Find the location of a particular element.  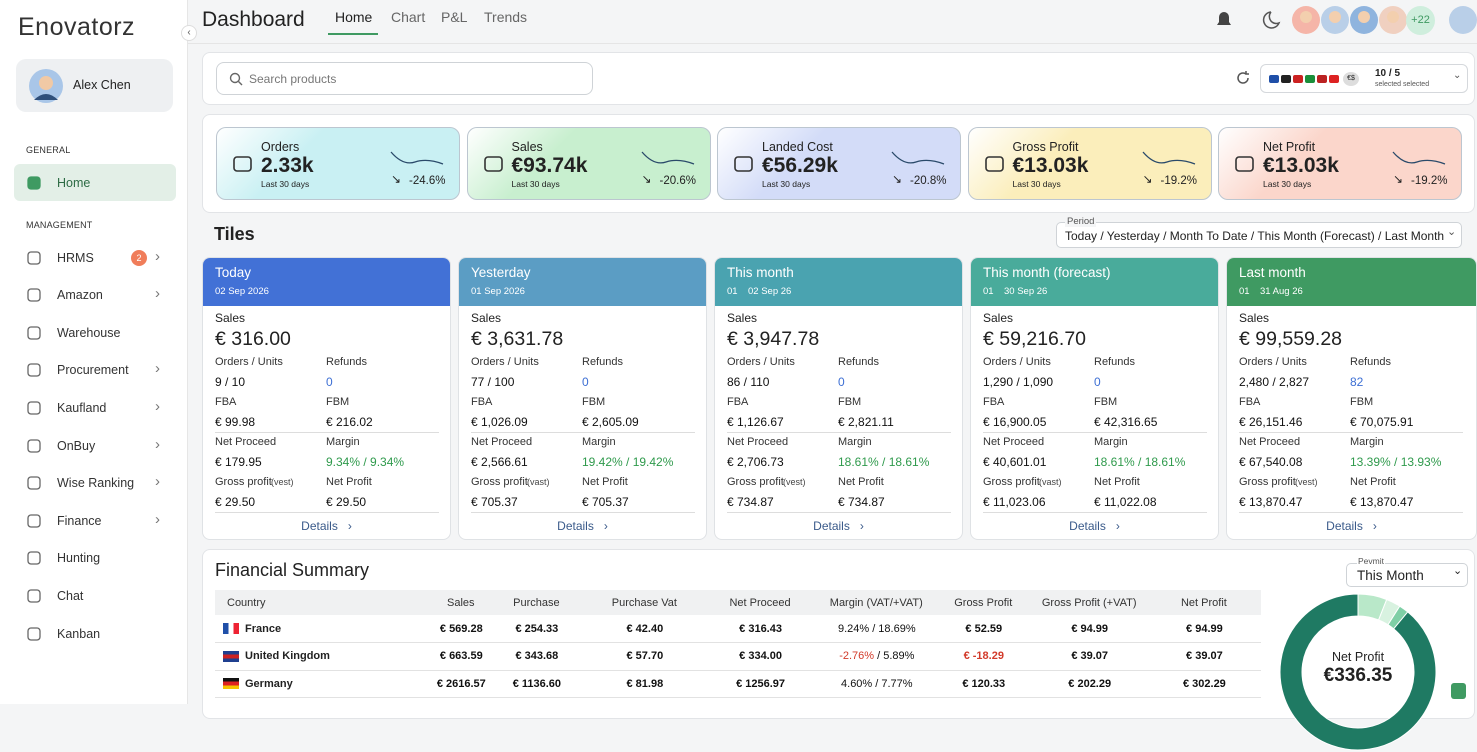

table-cell: € -18.29 is located at coordinates (984, 657).